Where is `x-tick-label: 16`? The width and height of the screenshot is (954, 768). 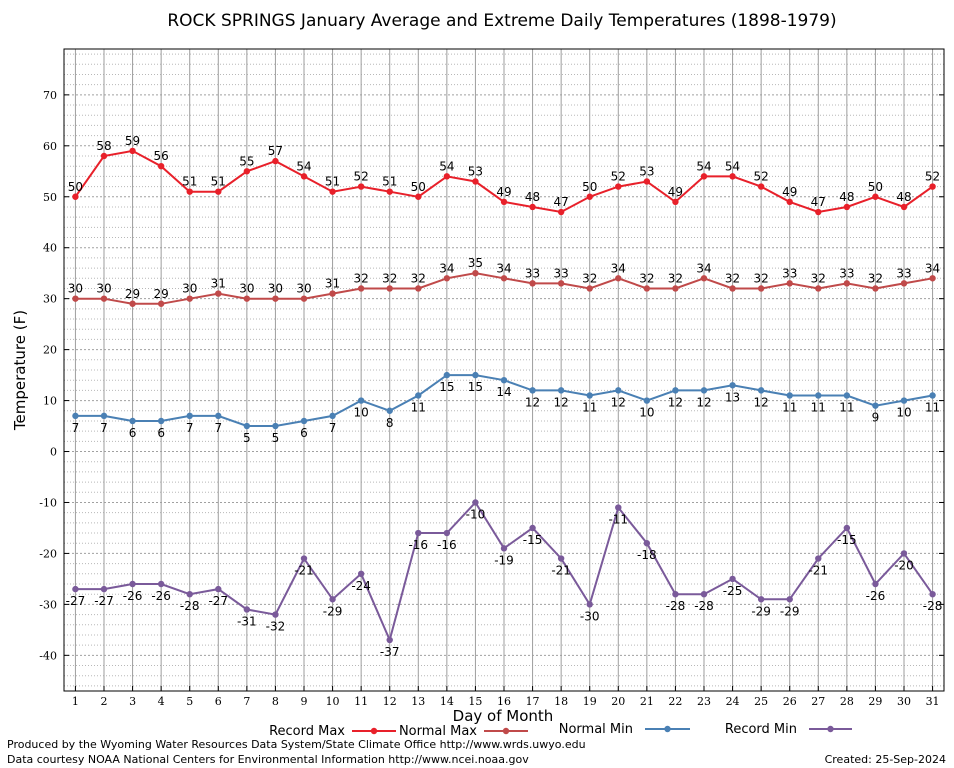 x-tick-label: 16 is located at coordinates (504, 701).